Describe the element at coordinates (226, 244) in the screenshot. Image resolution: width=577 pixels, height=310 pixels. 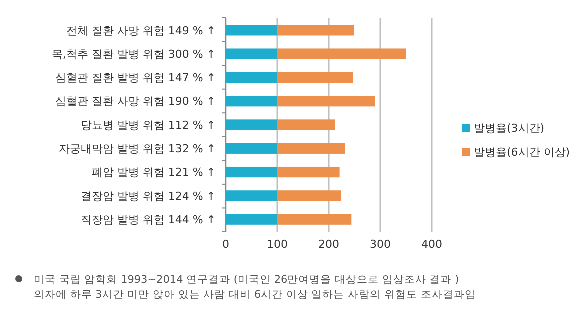
I see `x-tick-label: 0` at that location.